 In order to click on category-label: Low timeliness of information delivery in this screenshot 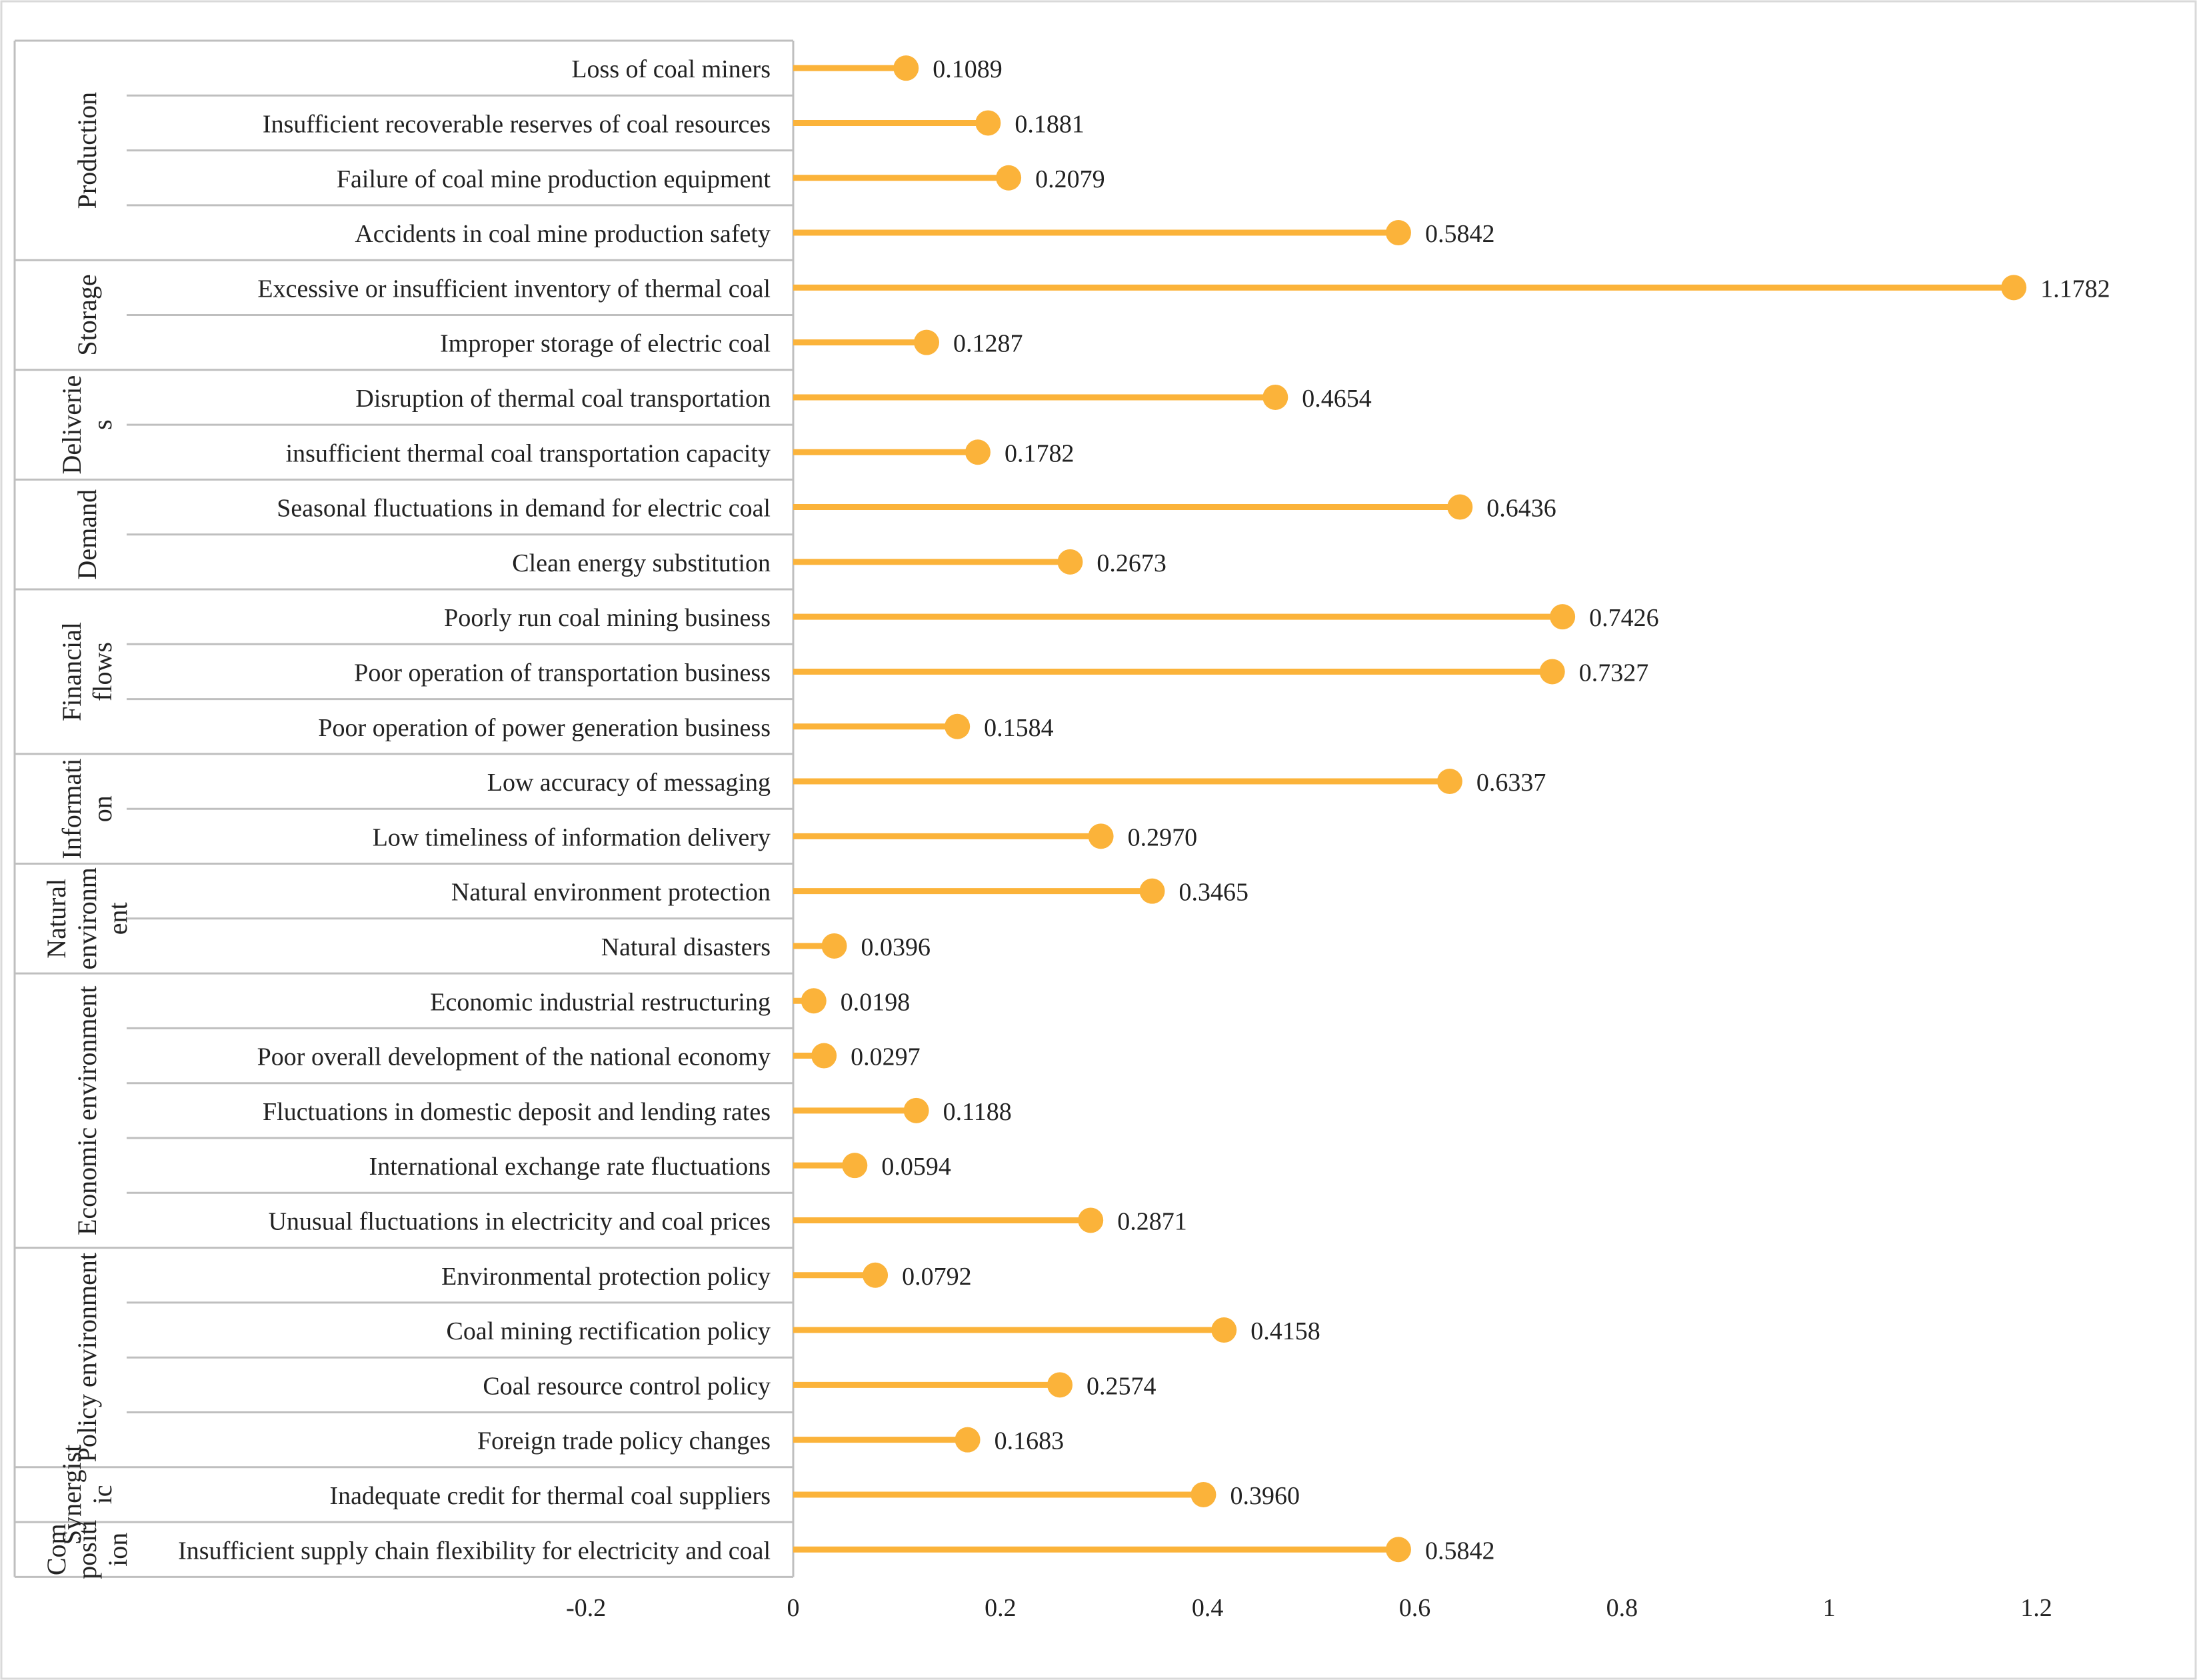, I will do `click(572, 837)`.